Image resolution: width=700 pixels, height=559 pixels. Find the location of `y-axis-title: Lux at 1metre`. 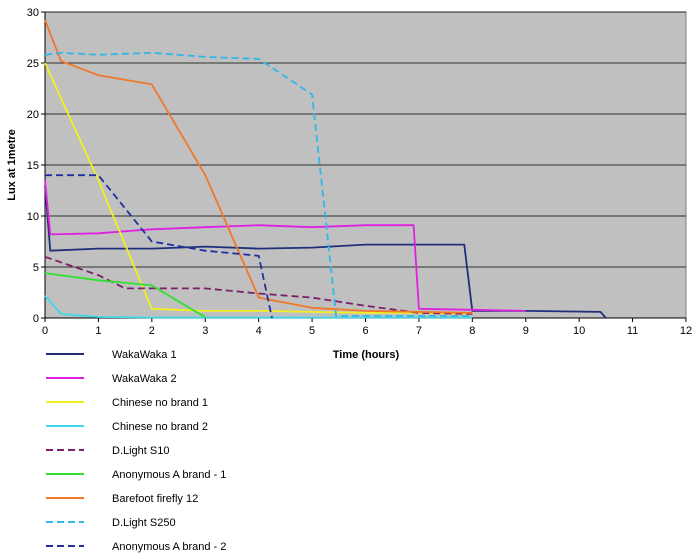

y-axis-title: Lux at 1metre is located at coordinates (12, 165).